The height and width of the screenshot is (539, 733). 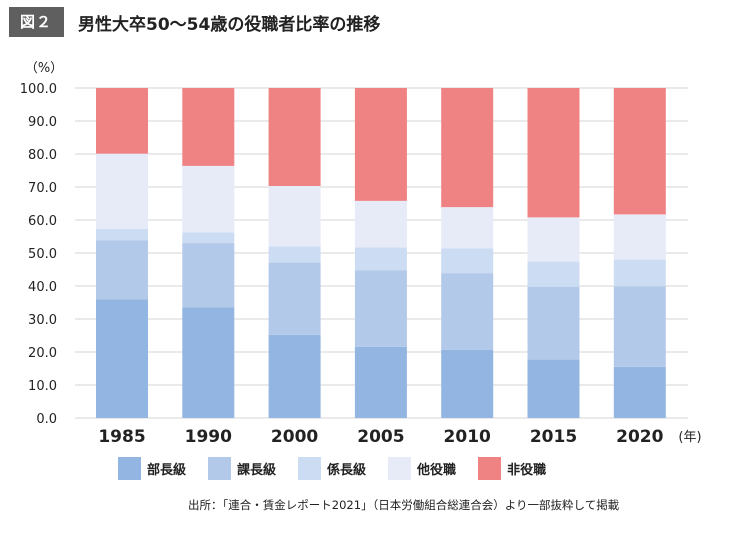 What do you see at coordinates (639, 437) in the screenshot?
I see `x-tick-label: 2020` at bounding box center [639, 437].